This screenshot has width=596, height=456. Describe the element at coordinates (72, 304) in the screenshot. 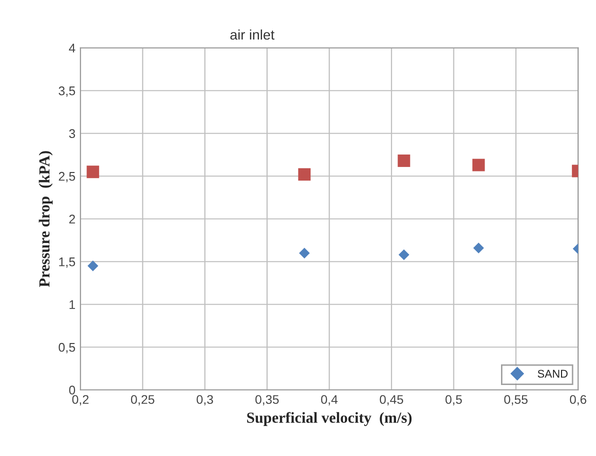

I see `y-tick-label: 1` at that location.